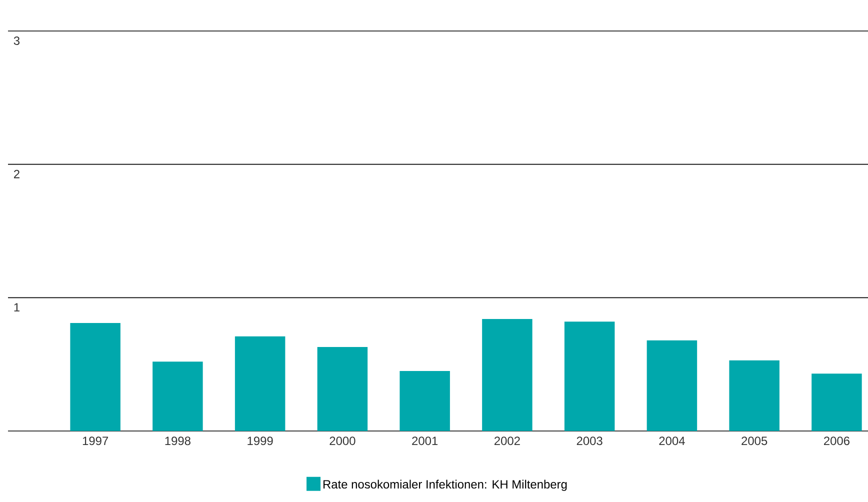 The width and height of the screenshot is (868, 502). What do you see at coordinates (445, 485) in the screenshot?
I see `legend-label: Rate nosokomialer Infektionen: KH Miltenberg` at bounding box center [445, 485].